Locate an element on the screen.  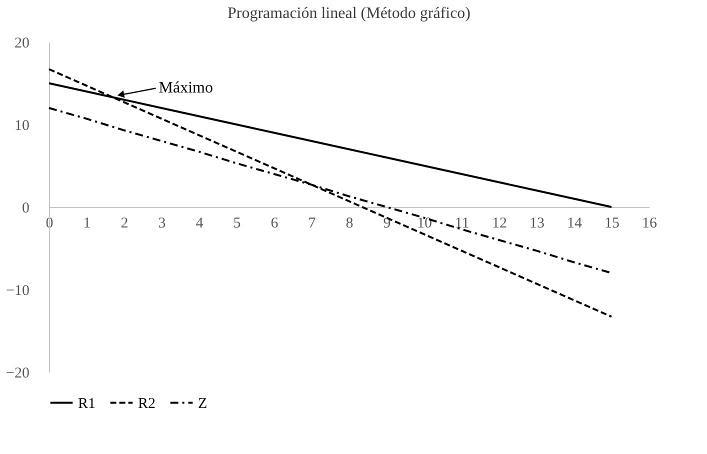
x-tick-label: 11 is located at coordinates (462, 224).